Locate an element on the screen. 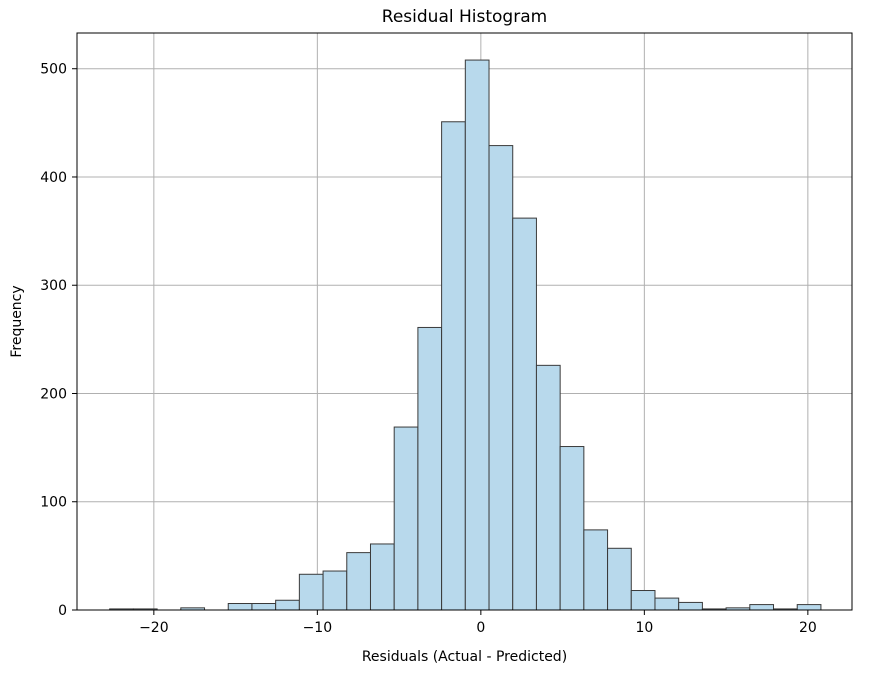 Image resolution: width=878 pixels, height=673 pixels. y-axis-ticks: 0 100 200 300 400 500 is located at coordinates (58, 340).